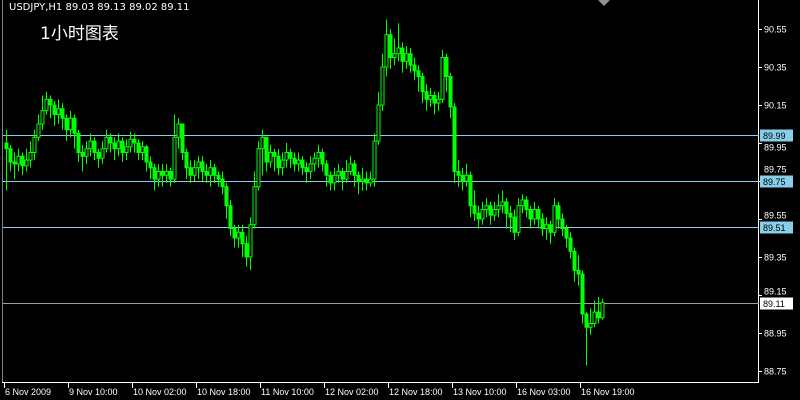 The width and height of the screenshot is (800, 400). What do you see at coordinates (775, 68) in the screenshot?
I see `y-tick-label: 90.35` at bounding box center [775, 68].